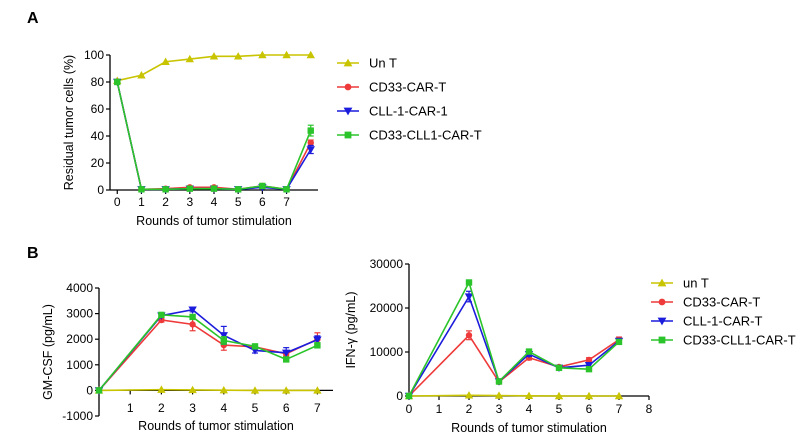  I want to click on series-cll-1-car-t, so click(514, 345).